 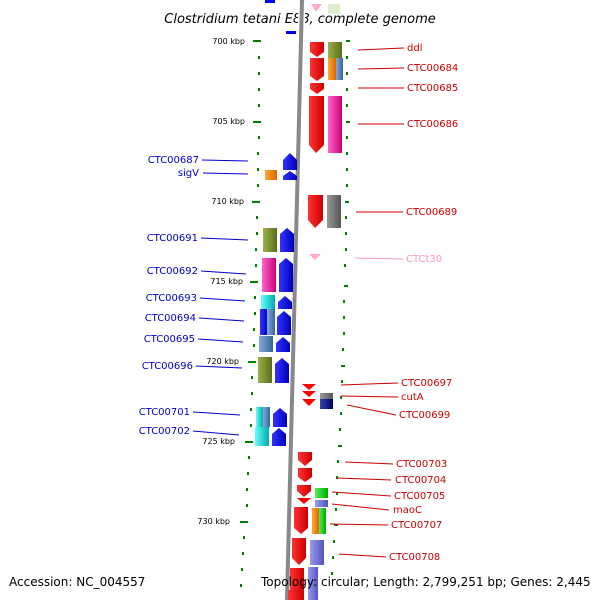 What do you see at coordinates (220, 297) in the screenshot?
I see `left-gene-labels` at bounding box center [220, 297].